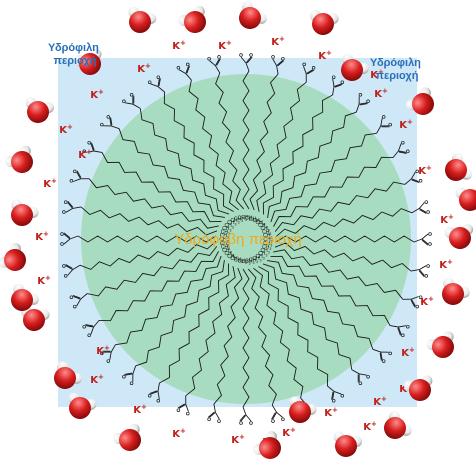 Image resolution: width=476 pixels, height=466 pixels. Describe the element at coordinates (75, 54) in the screenshot. I see `hydrophilic-label-left: Υδρόφιλη περιοχή` at that location.